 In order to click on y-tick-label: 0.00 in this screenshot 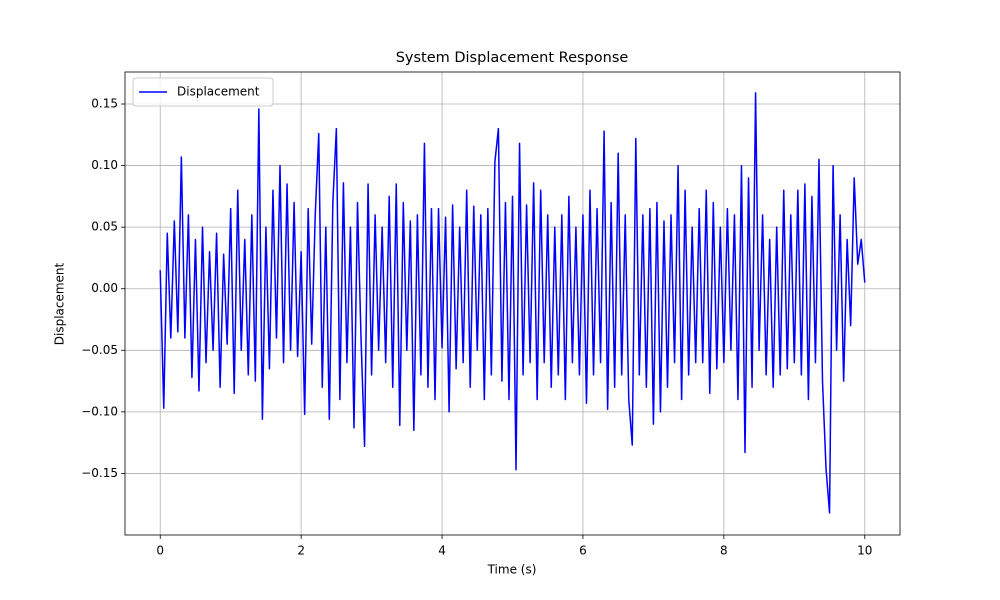, I will do `click(104, 288)`.